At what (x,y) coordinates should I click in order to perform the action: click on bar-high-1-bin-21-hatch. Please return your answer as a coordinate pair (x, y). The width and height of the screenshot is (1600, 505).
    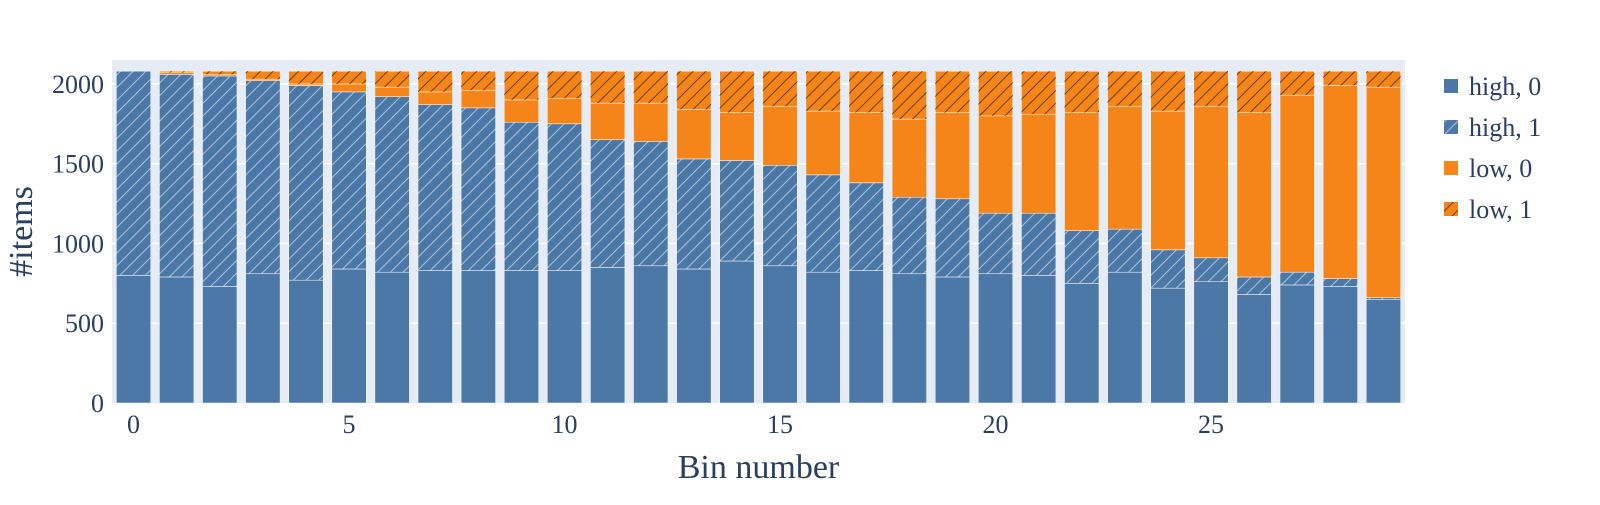
    Looking at the image, I should click on (1038, 244).